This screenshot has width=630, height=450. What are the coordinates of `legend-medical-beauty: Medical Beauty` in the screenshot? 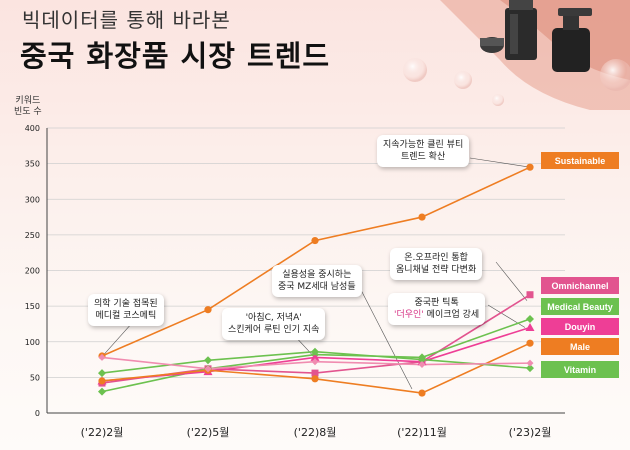 It's located at (580, 306).